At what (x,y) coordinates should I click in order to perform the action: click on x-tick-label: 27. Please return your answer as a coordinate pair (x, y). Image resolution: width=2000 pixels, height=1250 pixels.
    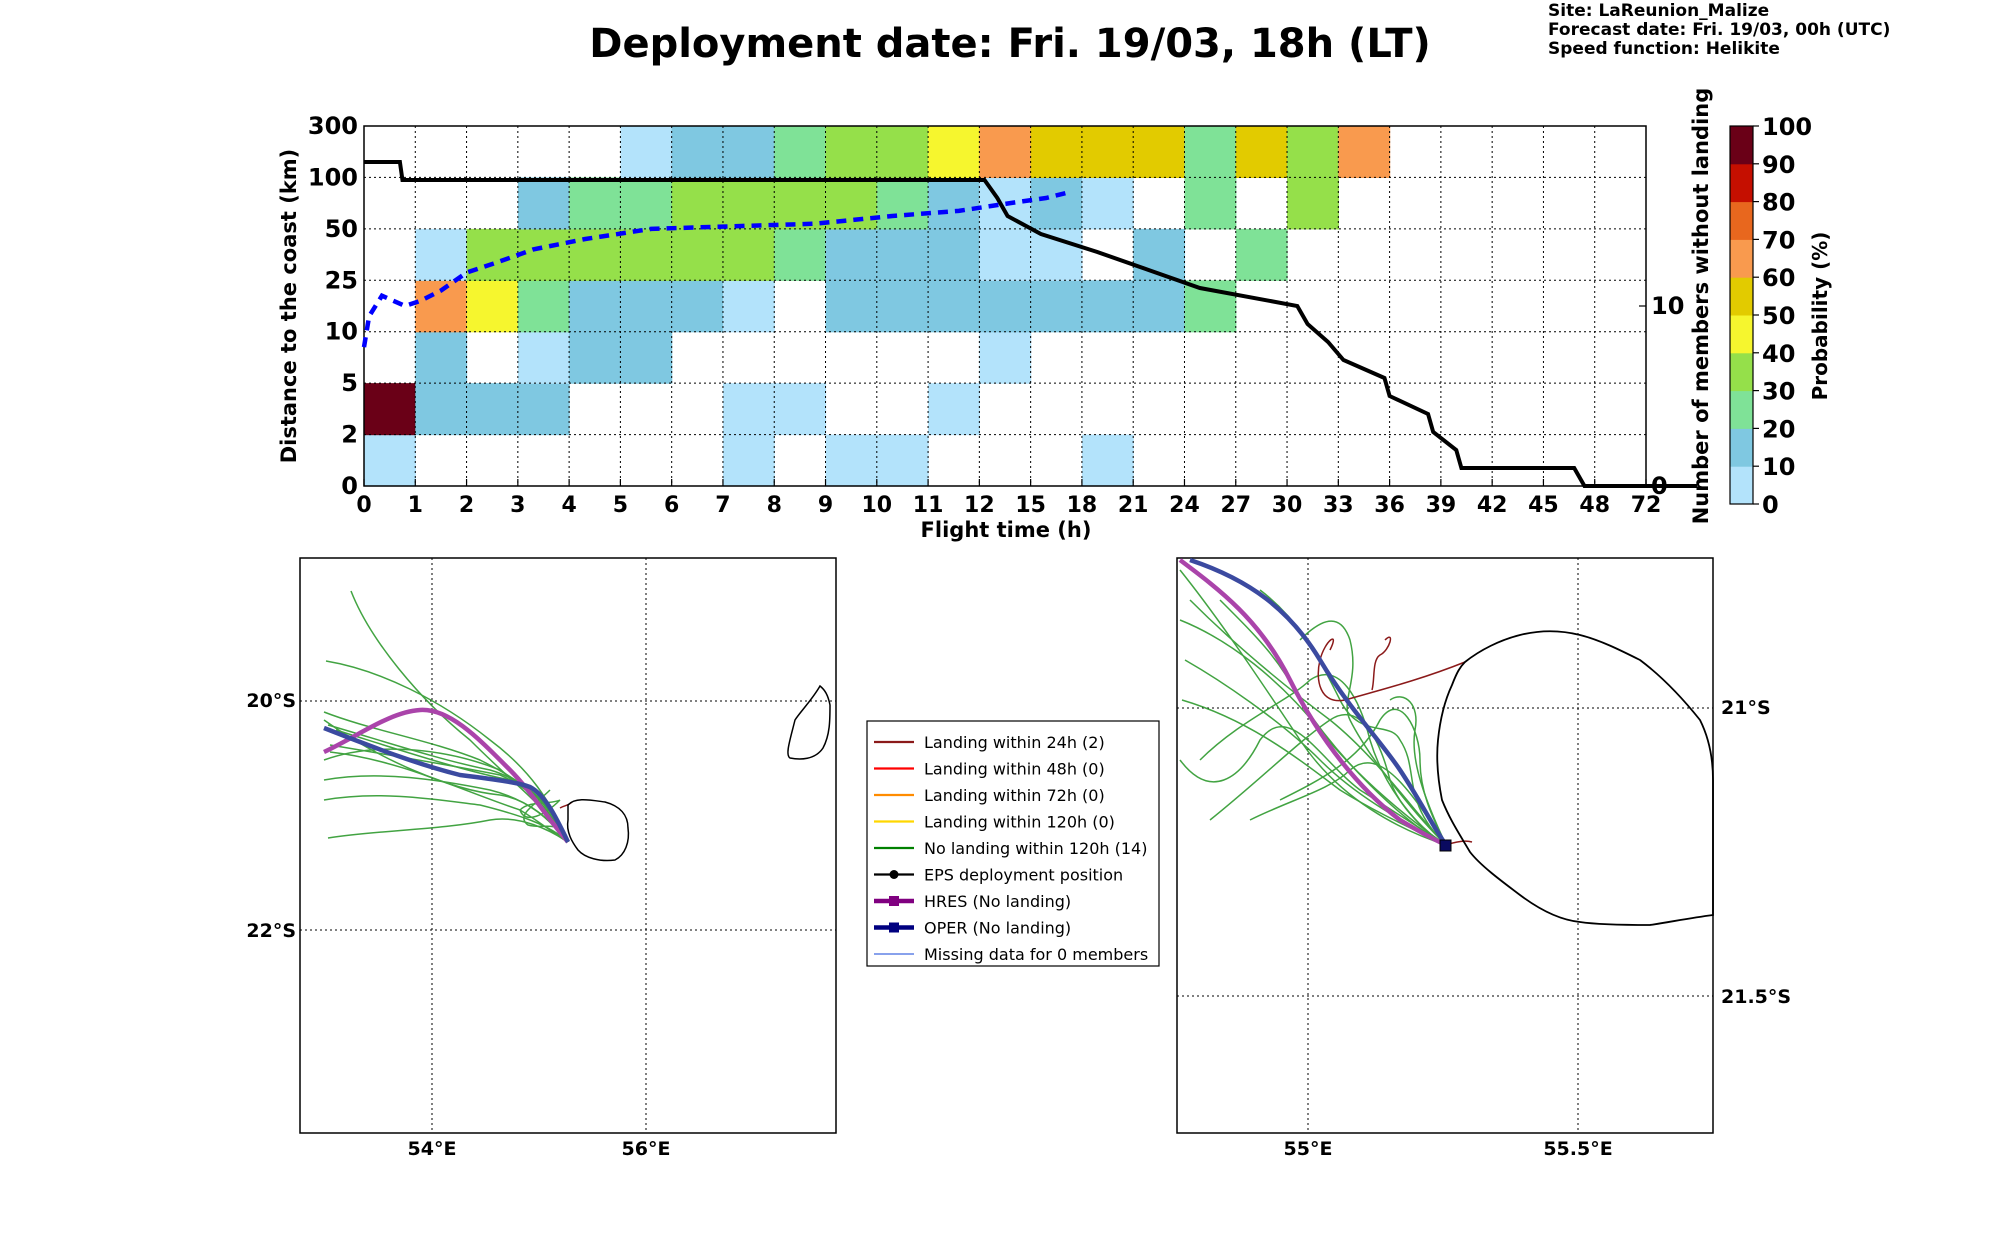
    Looking at the image, I should click on (1235, 505).